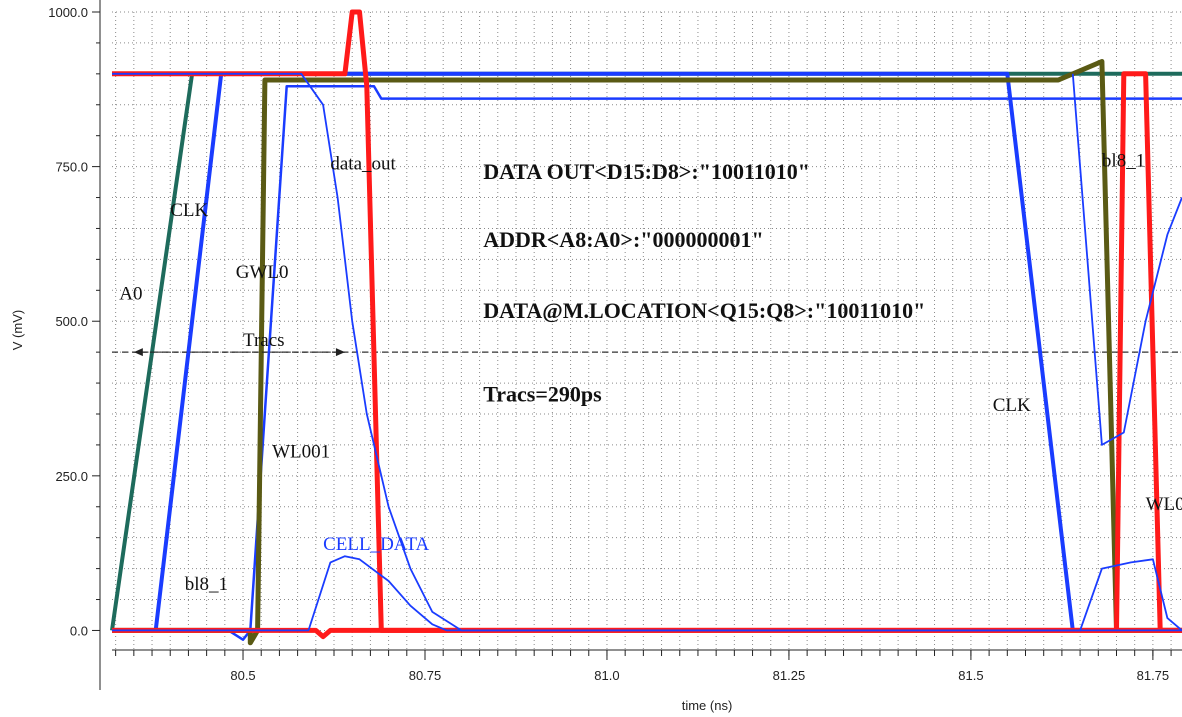 Image resolution: width=1182 pixels, height=717 pixels. I want to click on x-tick-label: 81.75, so click(1153, 675).